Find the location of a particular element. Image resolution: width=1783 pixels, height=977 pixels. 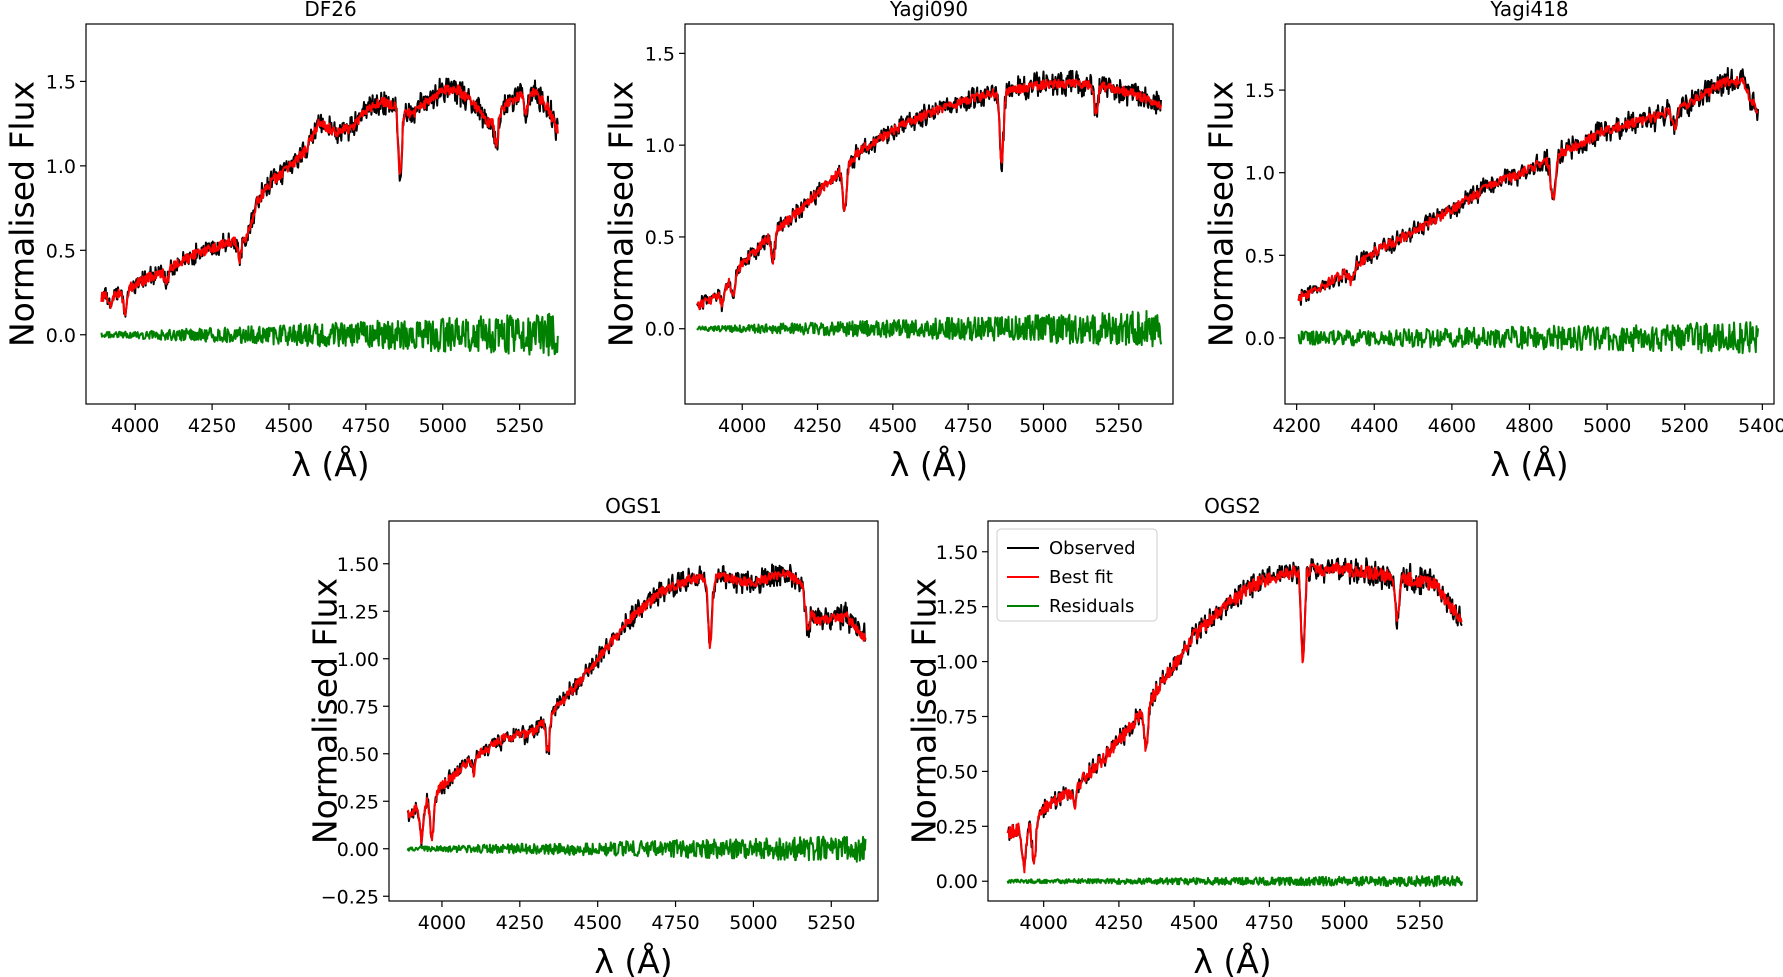

x-tick-label: 5200 is located at coordinates (1685, 426).